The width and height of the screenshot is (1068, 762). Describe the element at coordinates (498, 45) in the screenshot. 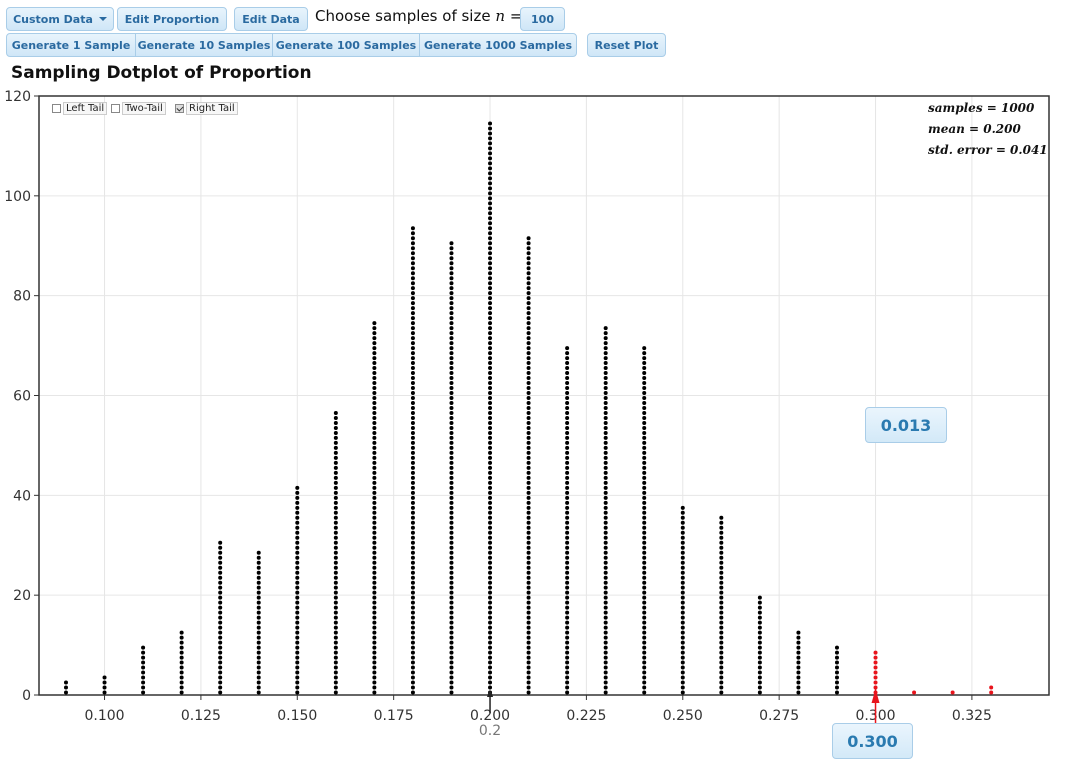

I see `generate-1000-samples-button: Generate 1000 Samples` at that location.